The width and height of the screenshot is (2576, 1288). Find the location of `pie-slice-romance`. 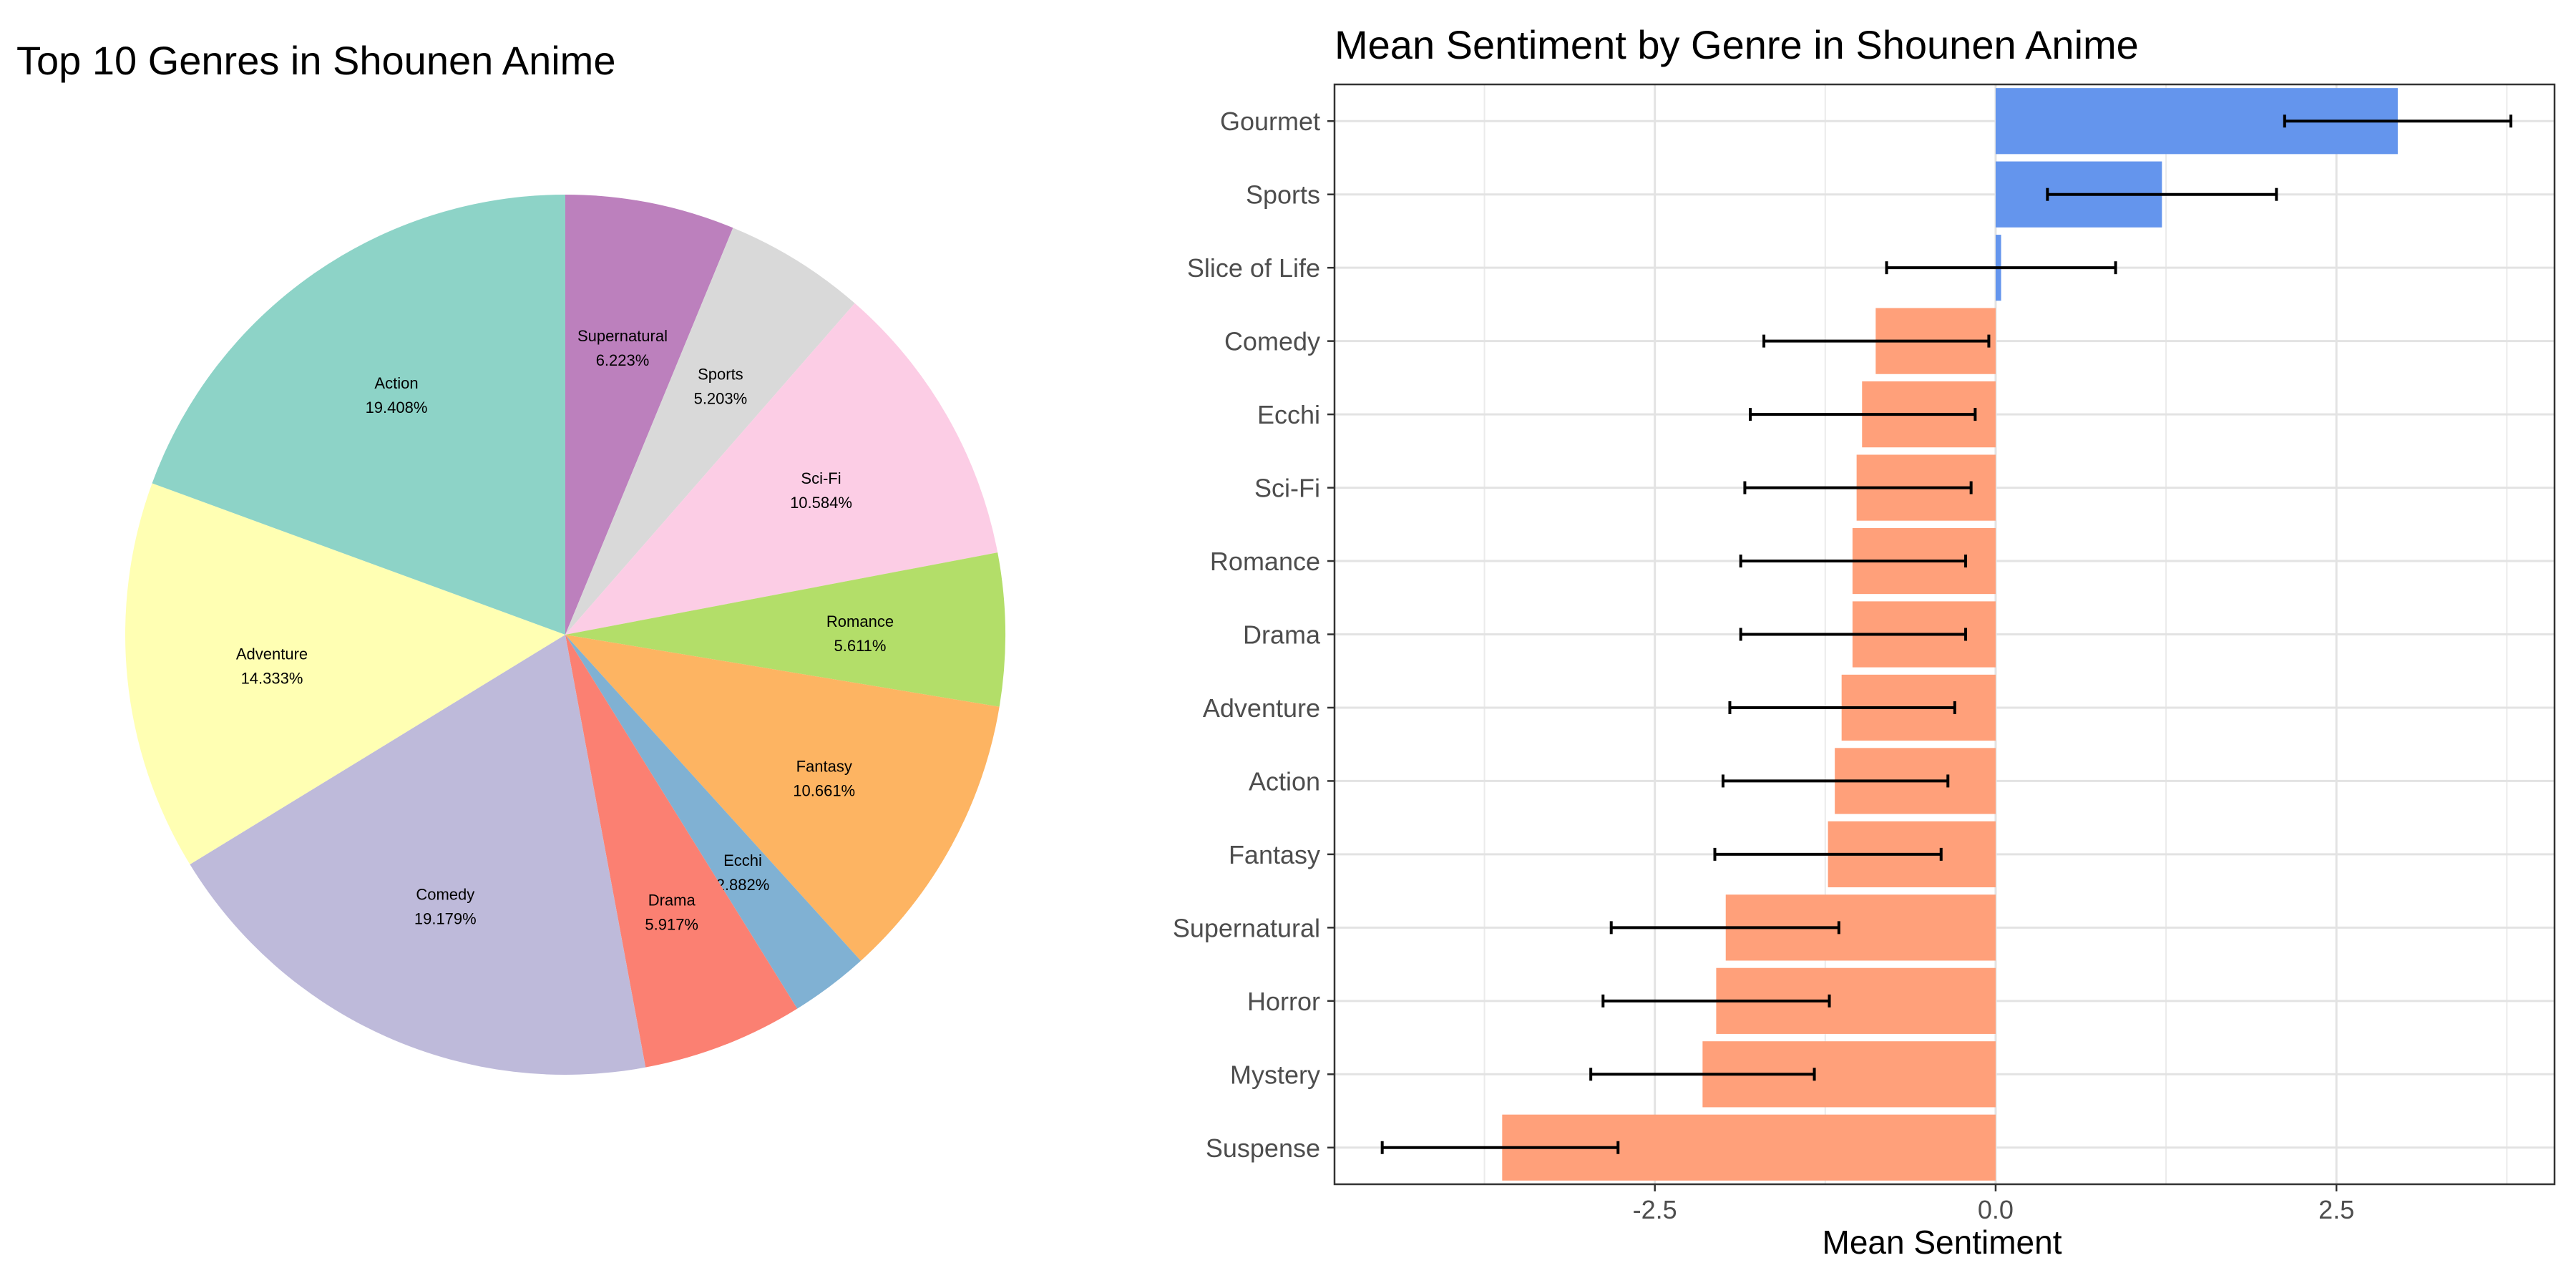

pie-slice-romance is located at coordinates (785, 629).